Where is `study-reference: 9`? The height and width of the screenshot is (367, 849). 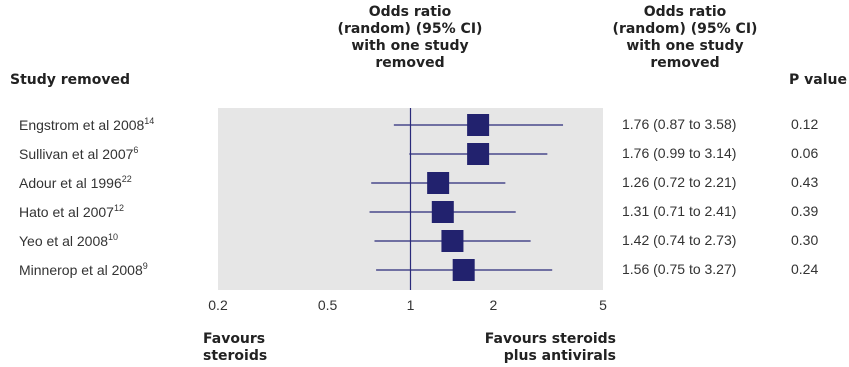
study-reference: 9 is located at coordinates (145, 266).